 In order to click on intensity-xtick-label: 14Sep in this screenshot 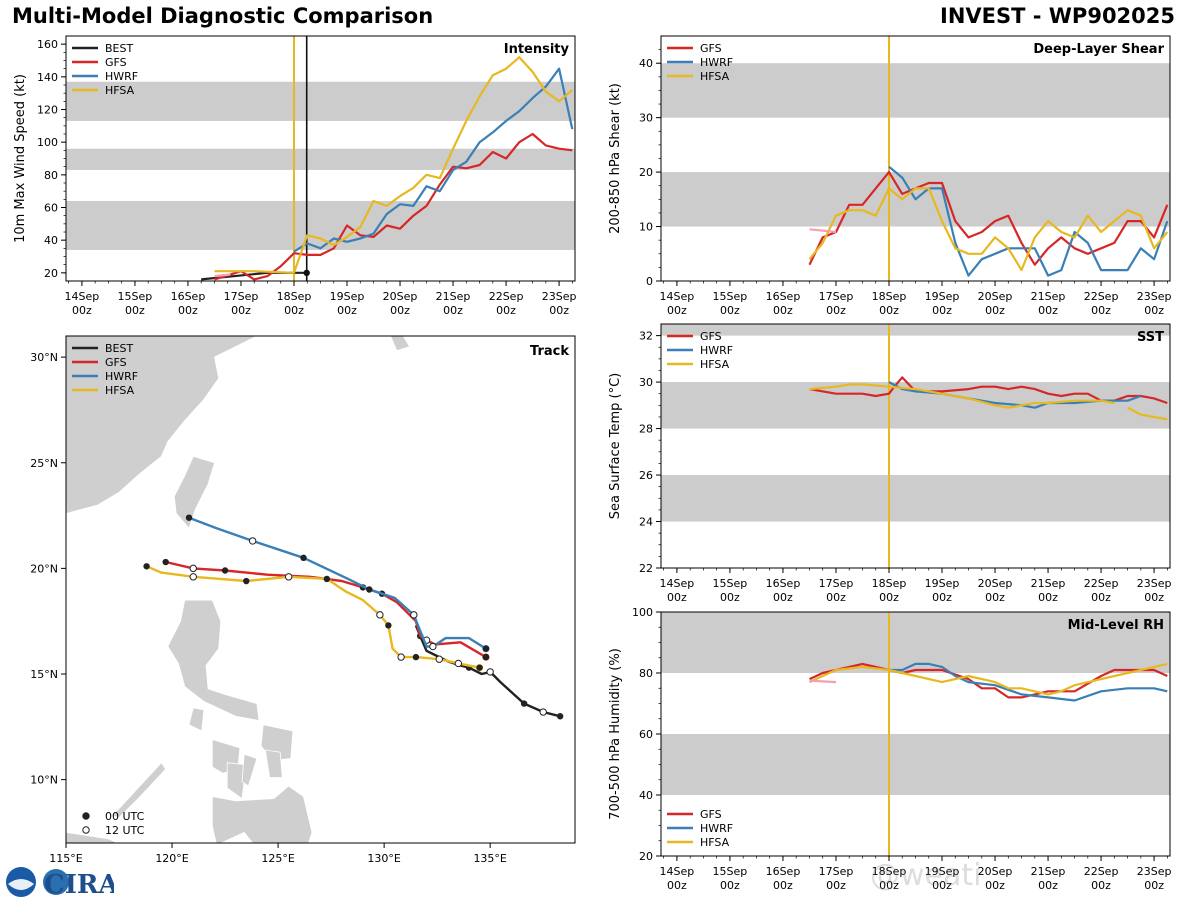, I will do `click(82, 296)`.